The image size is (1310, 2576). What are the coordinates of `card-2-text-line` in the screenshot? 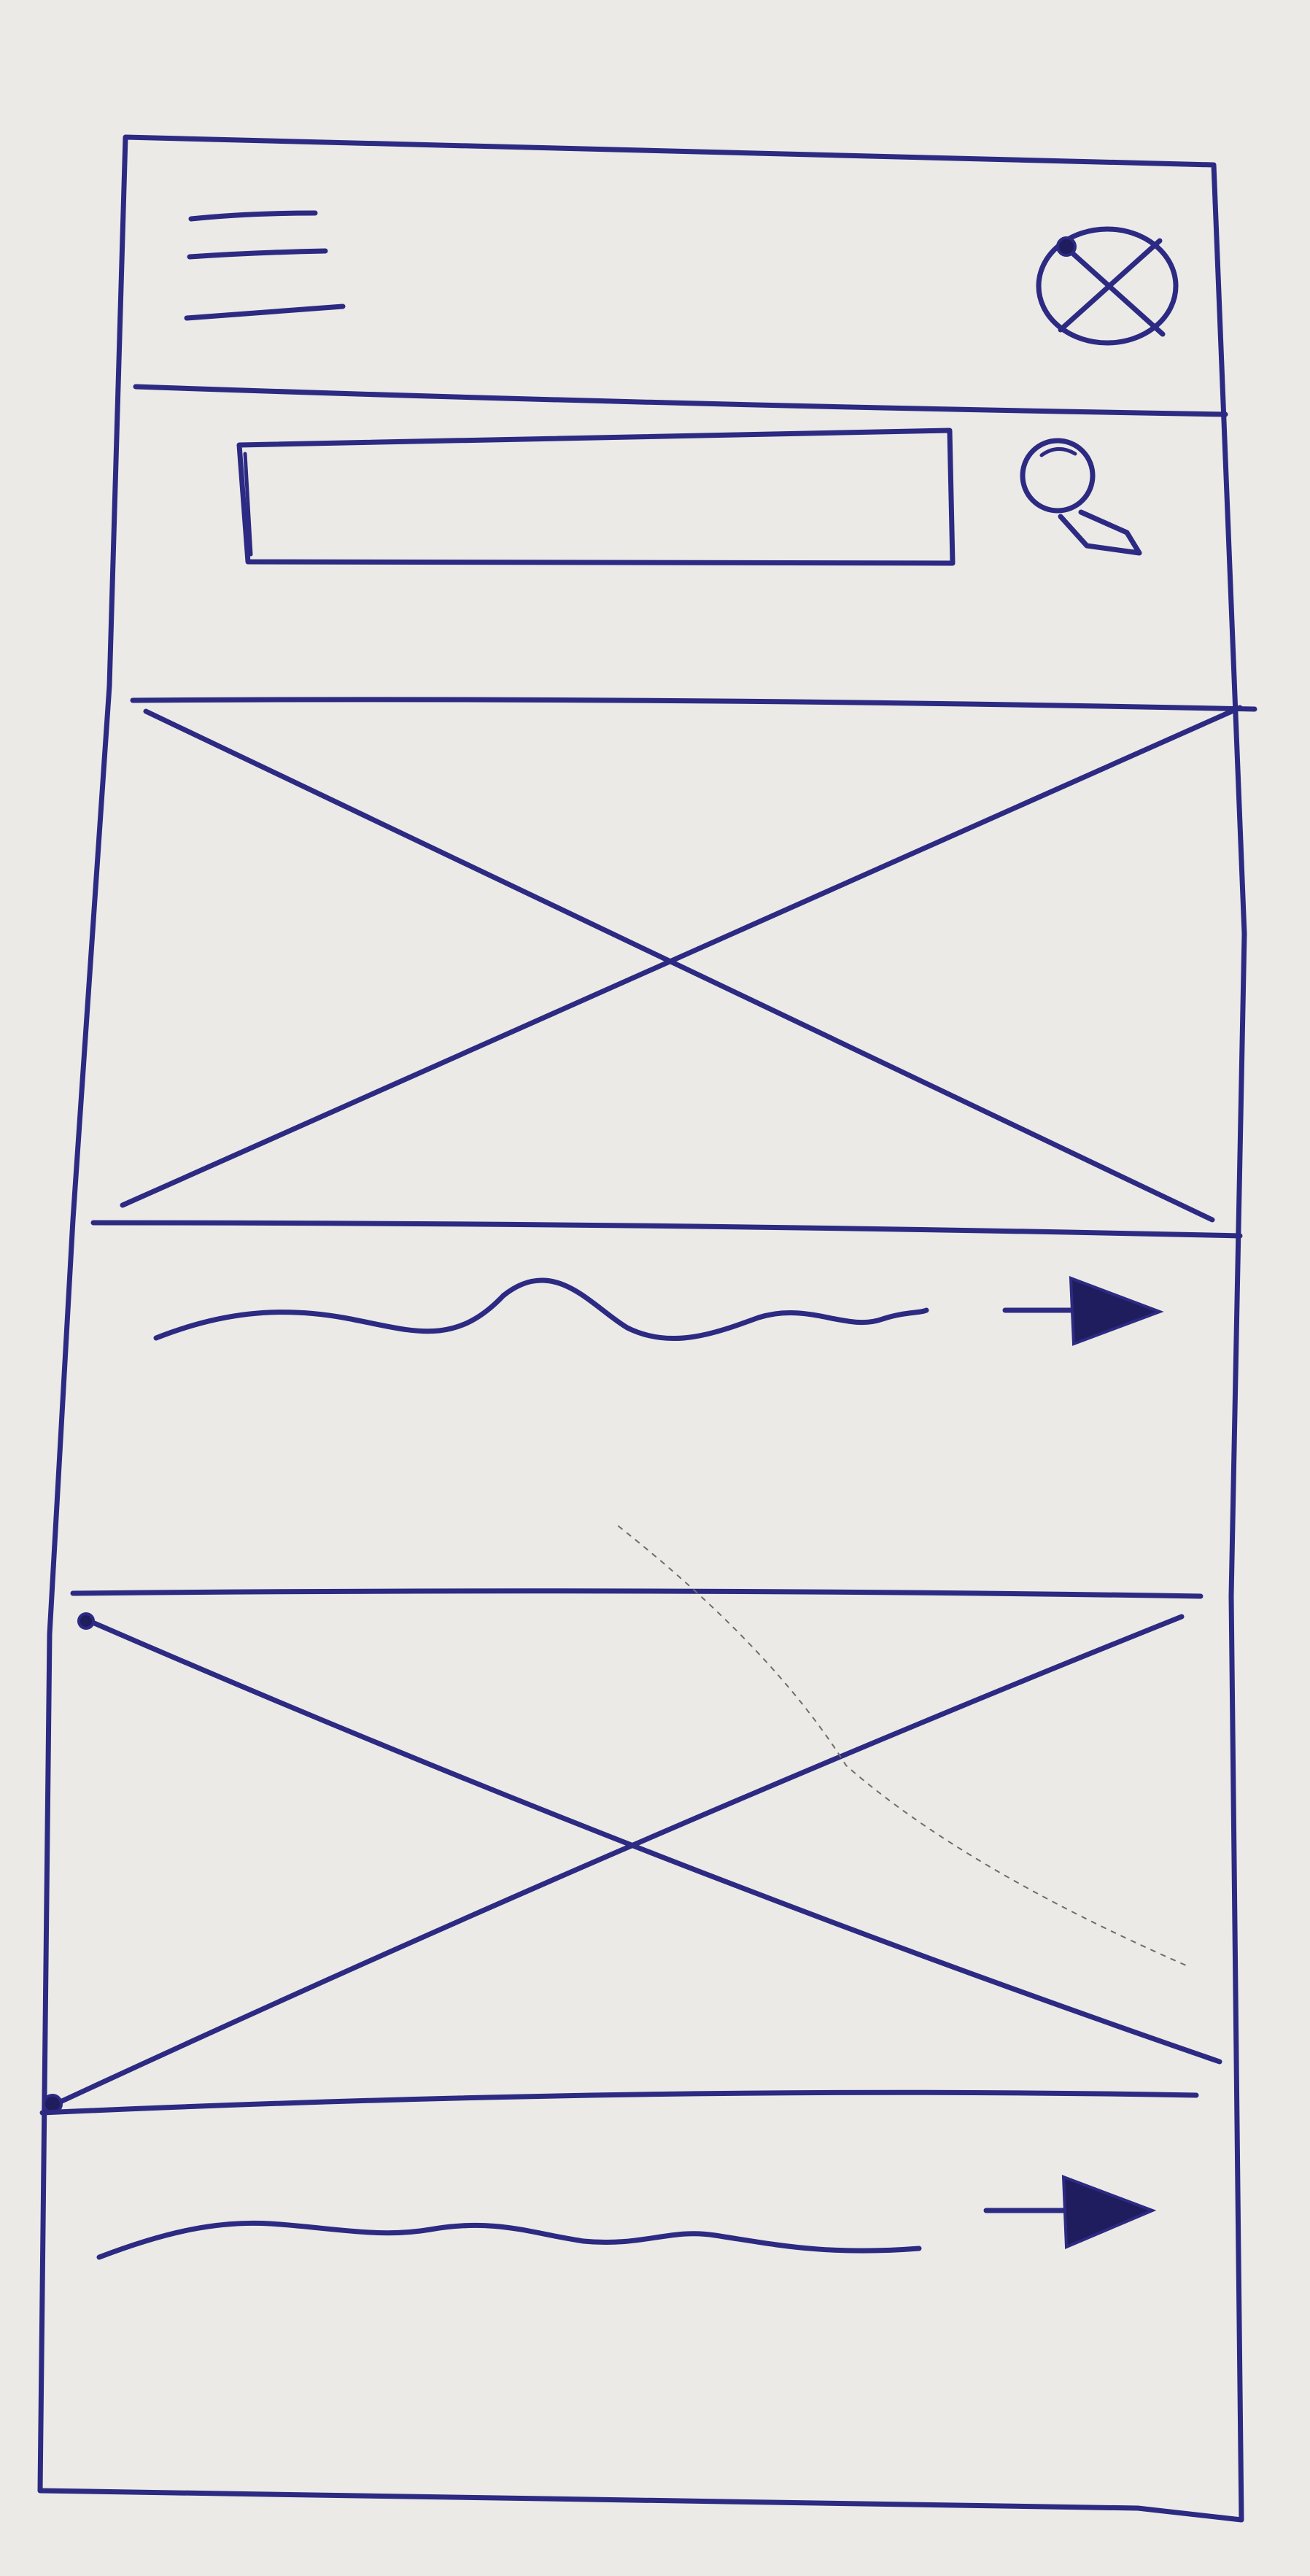 It's located at (509, 2240).